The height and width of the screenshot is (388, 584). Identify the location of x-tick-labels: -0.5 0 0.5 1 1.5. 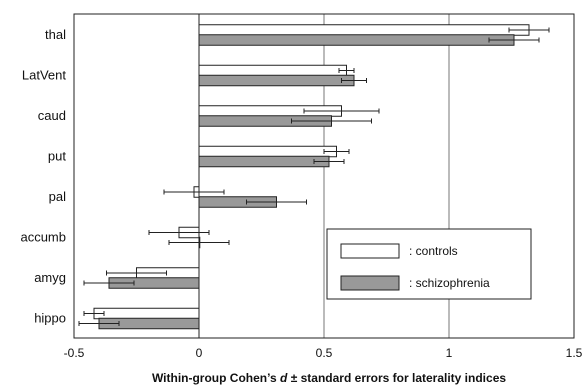
(323, 353).